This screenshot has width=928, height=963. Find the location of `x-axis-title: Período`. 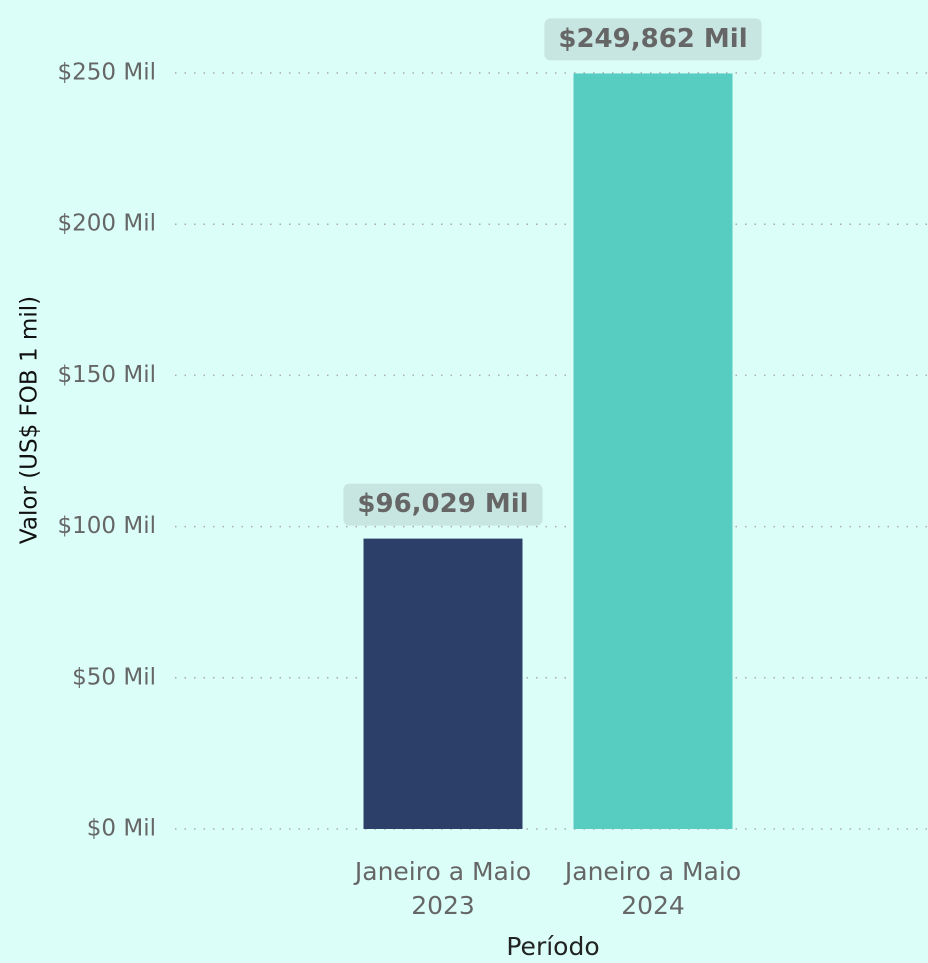

x-axis-title: Período is located at coordinates (552, 946).